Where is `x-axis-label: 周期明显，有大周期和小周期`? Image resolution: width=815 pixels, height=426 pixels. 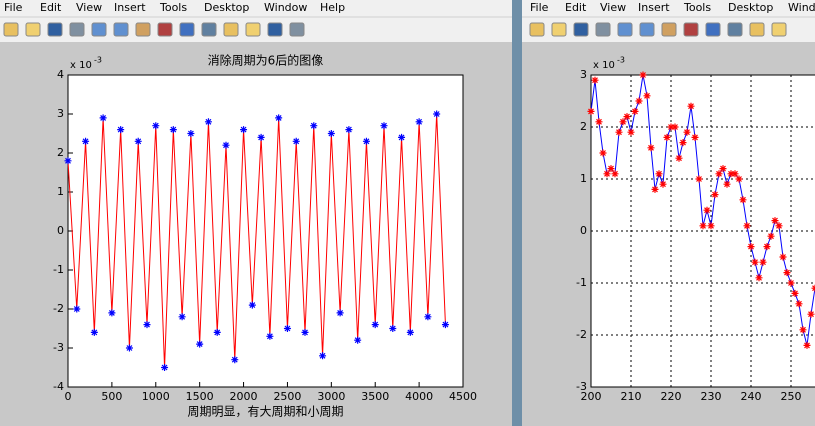 x-axis-label: 周期明显，有大周期和小周期 is located at coordinates (265, 412).